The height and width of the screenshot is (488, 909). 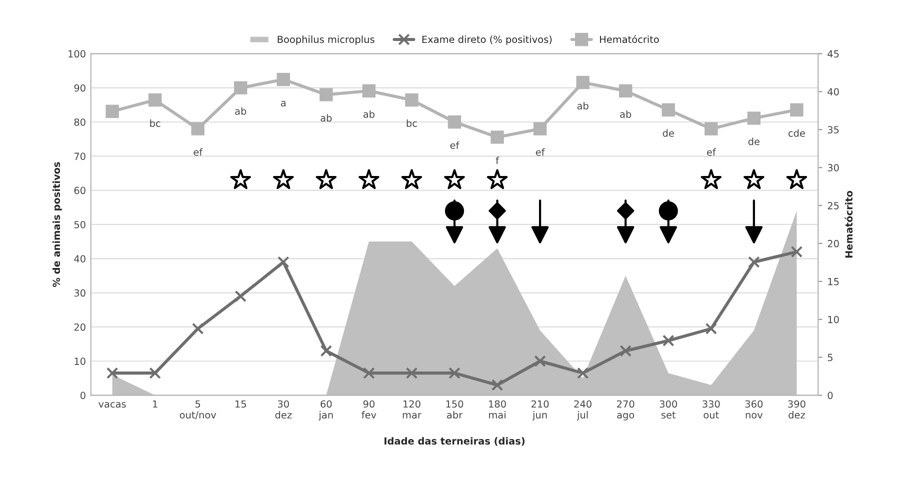 I want to click on x-tick-label: 120 mar, so click(x=412, y=409).